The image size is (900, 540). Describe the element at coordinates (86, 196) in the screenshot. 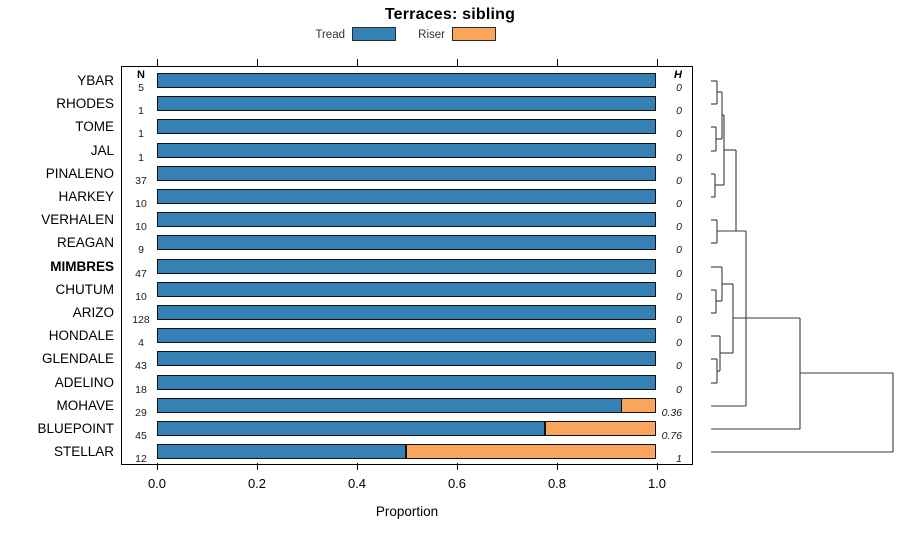

I see `row-label-harkey: HARKEY` at that location.